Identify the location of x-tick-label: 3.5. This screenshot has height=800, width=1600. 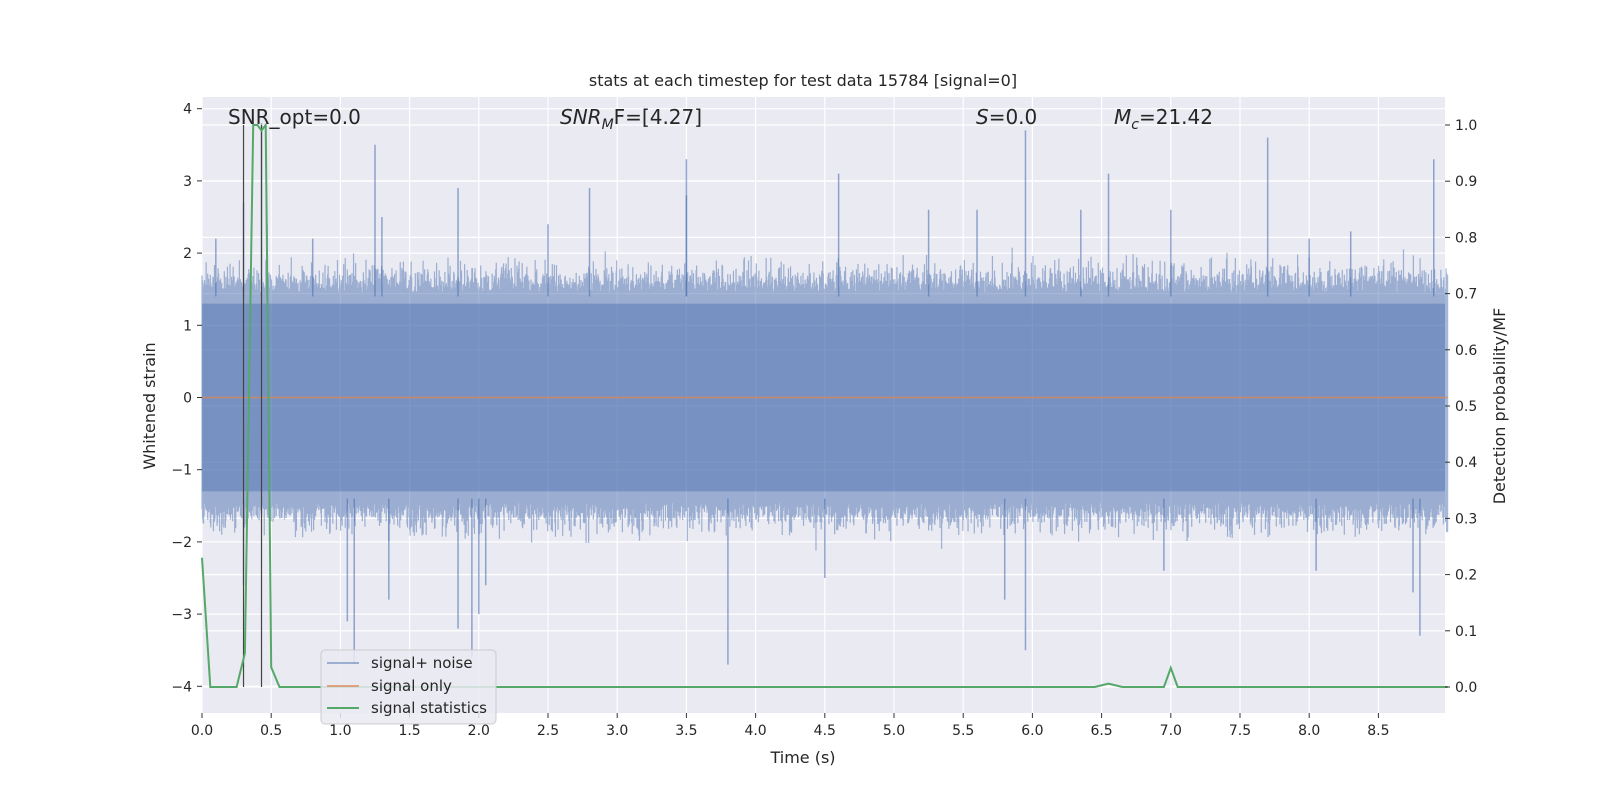
(686, 731).